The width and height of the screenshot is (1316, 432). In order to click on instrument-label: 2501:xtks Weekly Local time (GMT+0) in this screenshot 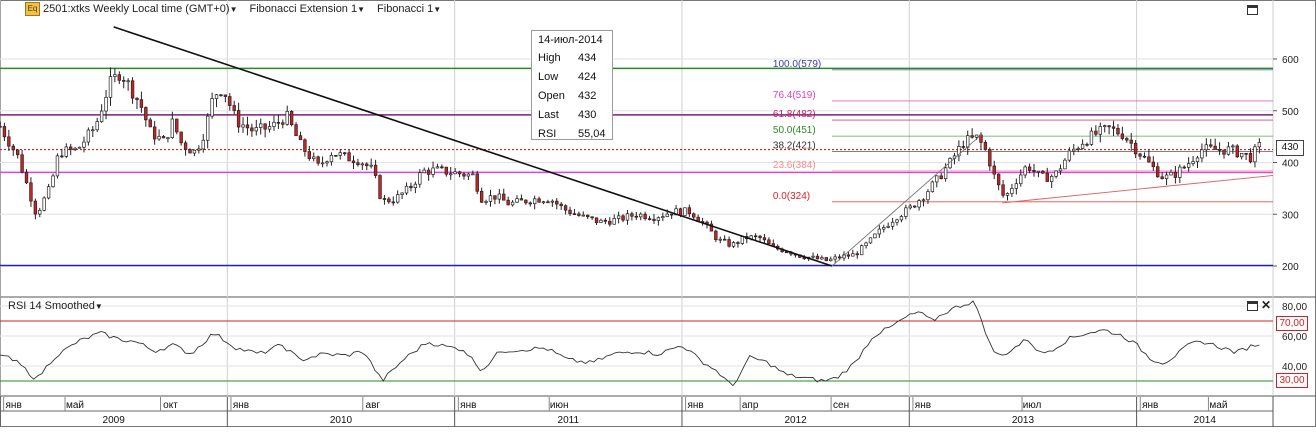, I will do `click(136, 8)`.